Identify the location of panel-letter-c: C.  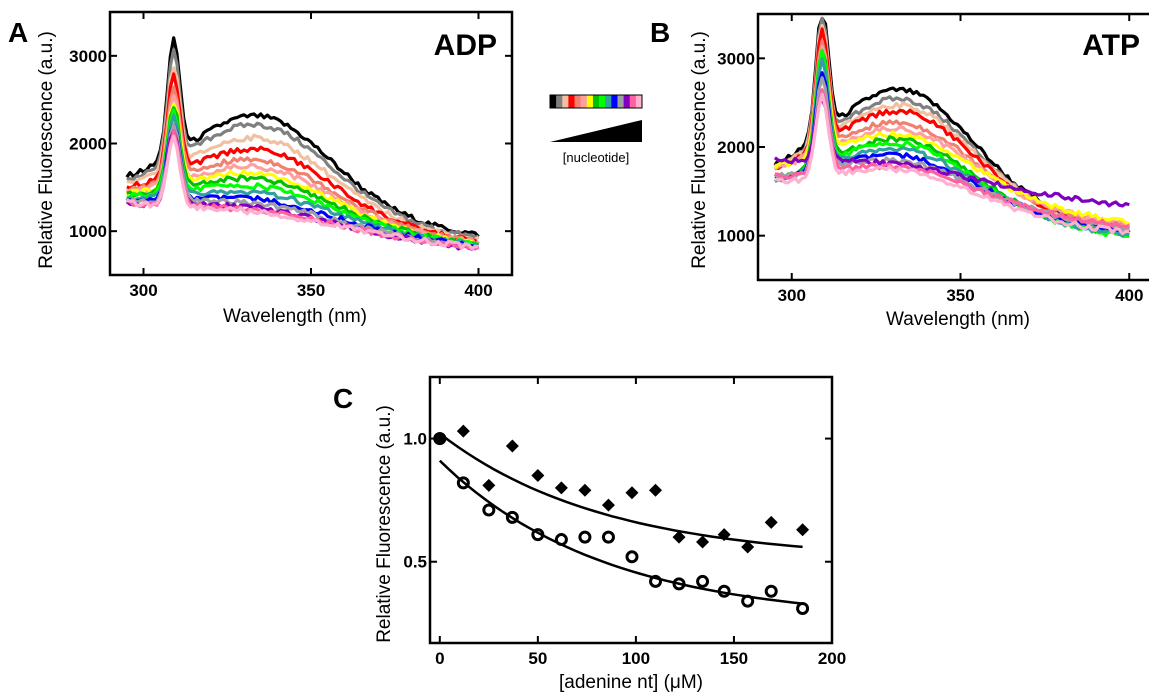
(343, 398).